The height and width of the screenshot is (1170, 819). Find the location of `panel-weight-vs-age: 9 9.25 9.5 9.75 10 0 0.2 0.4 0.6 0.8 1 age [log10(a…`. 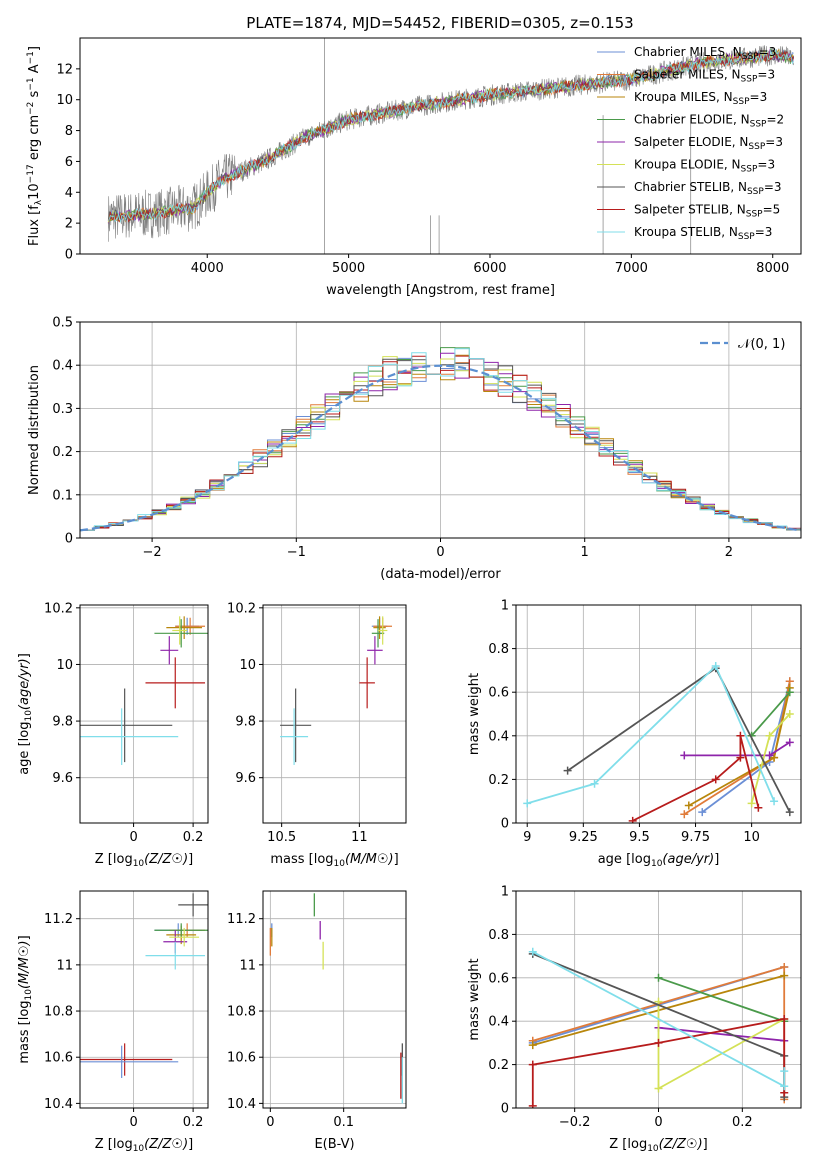

panel-weight-vs-age: 9 9.25 9.5 9.75 10 0 0.2 0.4 0.6 0.8 1 age [log10(a… is located at coordinates (634, 734).